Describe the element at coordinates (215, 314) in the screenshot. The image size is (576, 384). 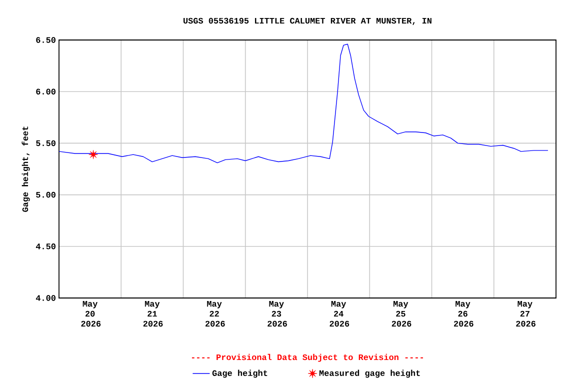
I see `x-tick-label: May 22 2026` at that location.